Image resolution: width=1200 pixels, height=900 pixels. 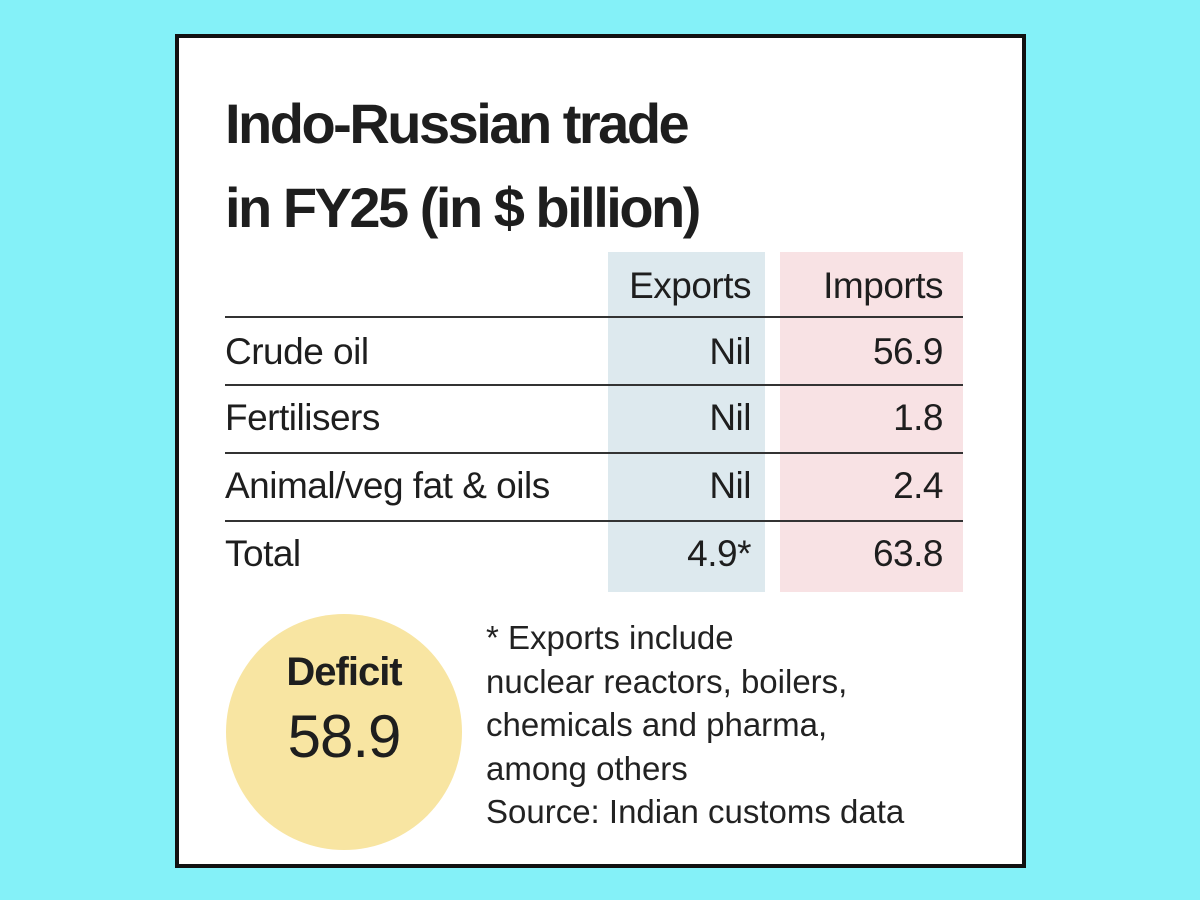 What do you see at coordinates (695, 811) in the screenshot?
I see `source: Source: Indian customs data` at bounding box center [695, 811].